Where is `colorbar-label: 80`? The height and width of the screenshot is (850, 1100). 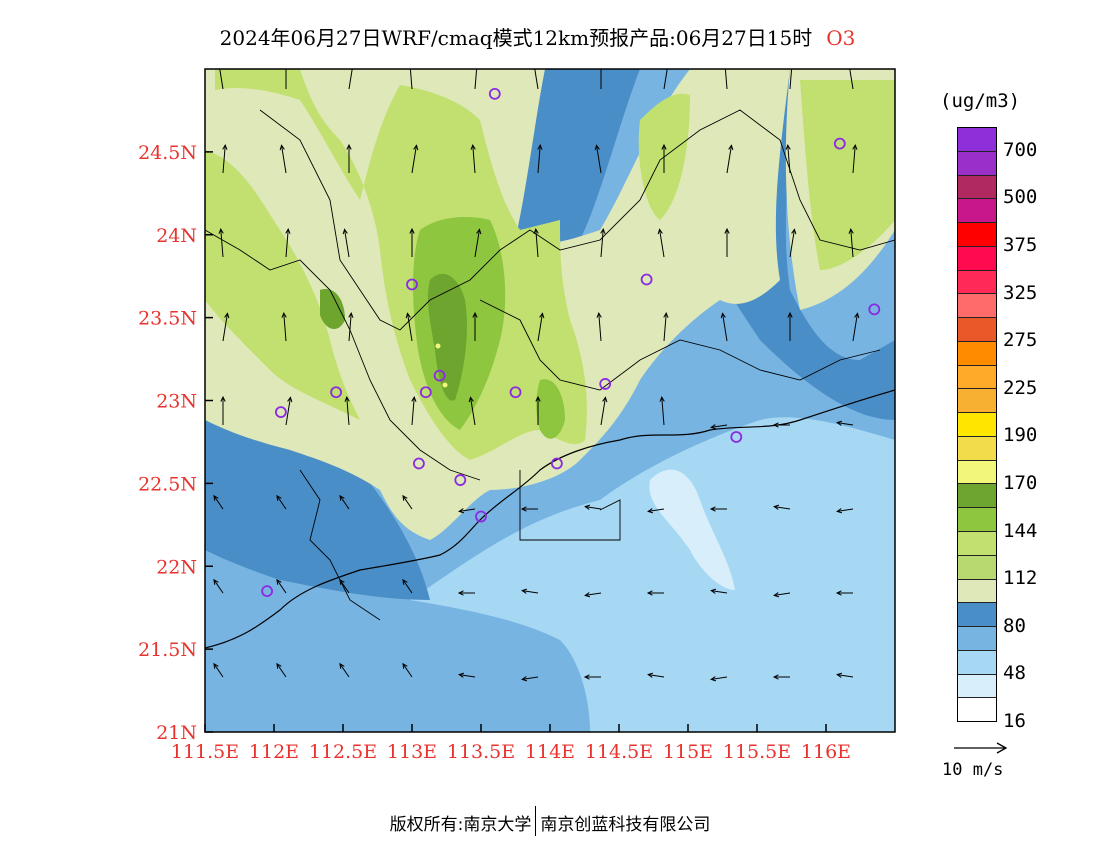
colorbar-label: 80 is located at coordinates (1014, 625).